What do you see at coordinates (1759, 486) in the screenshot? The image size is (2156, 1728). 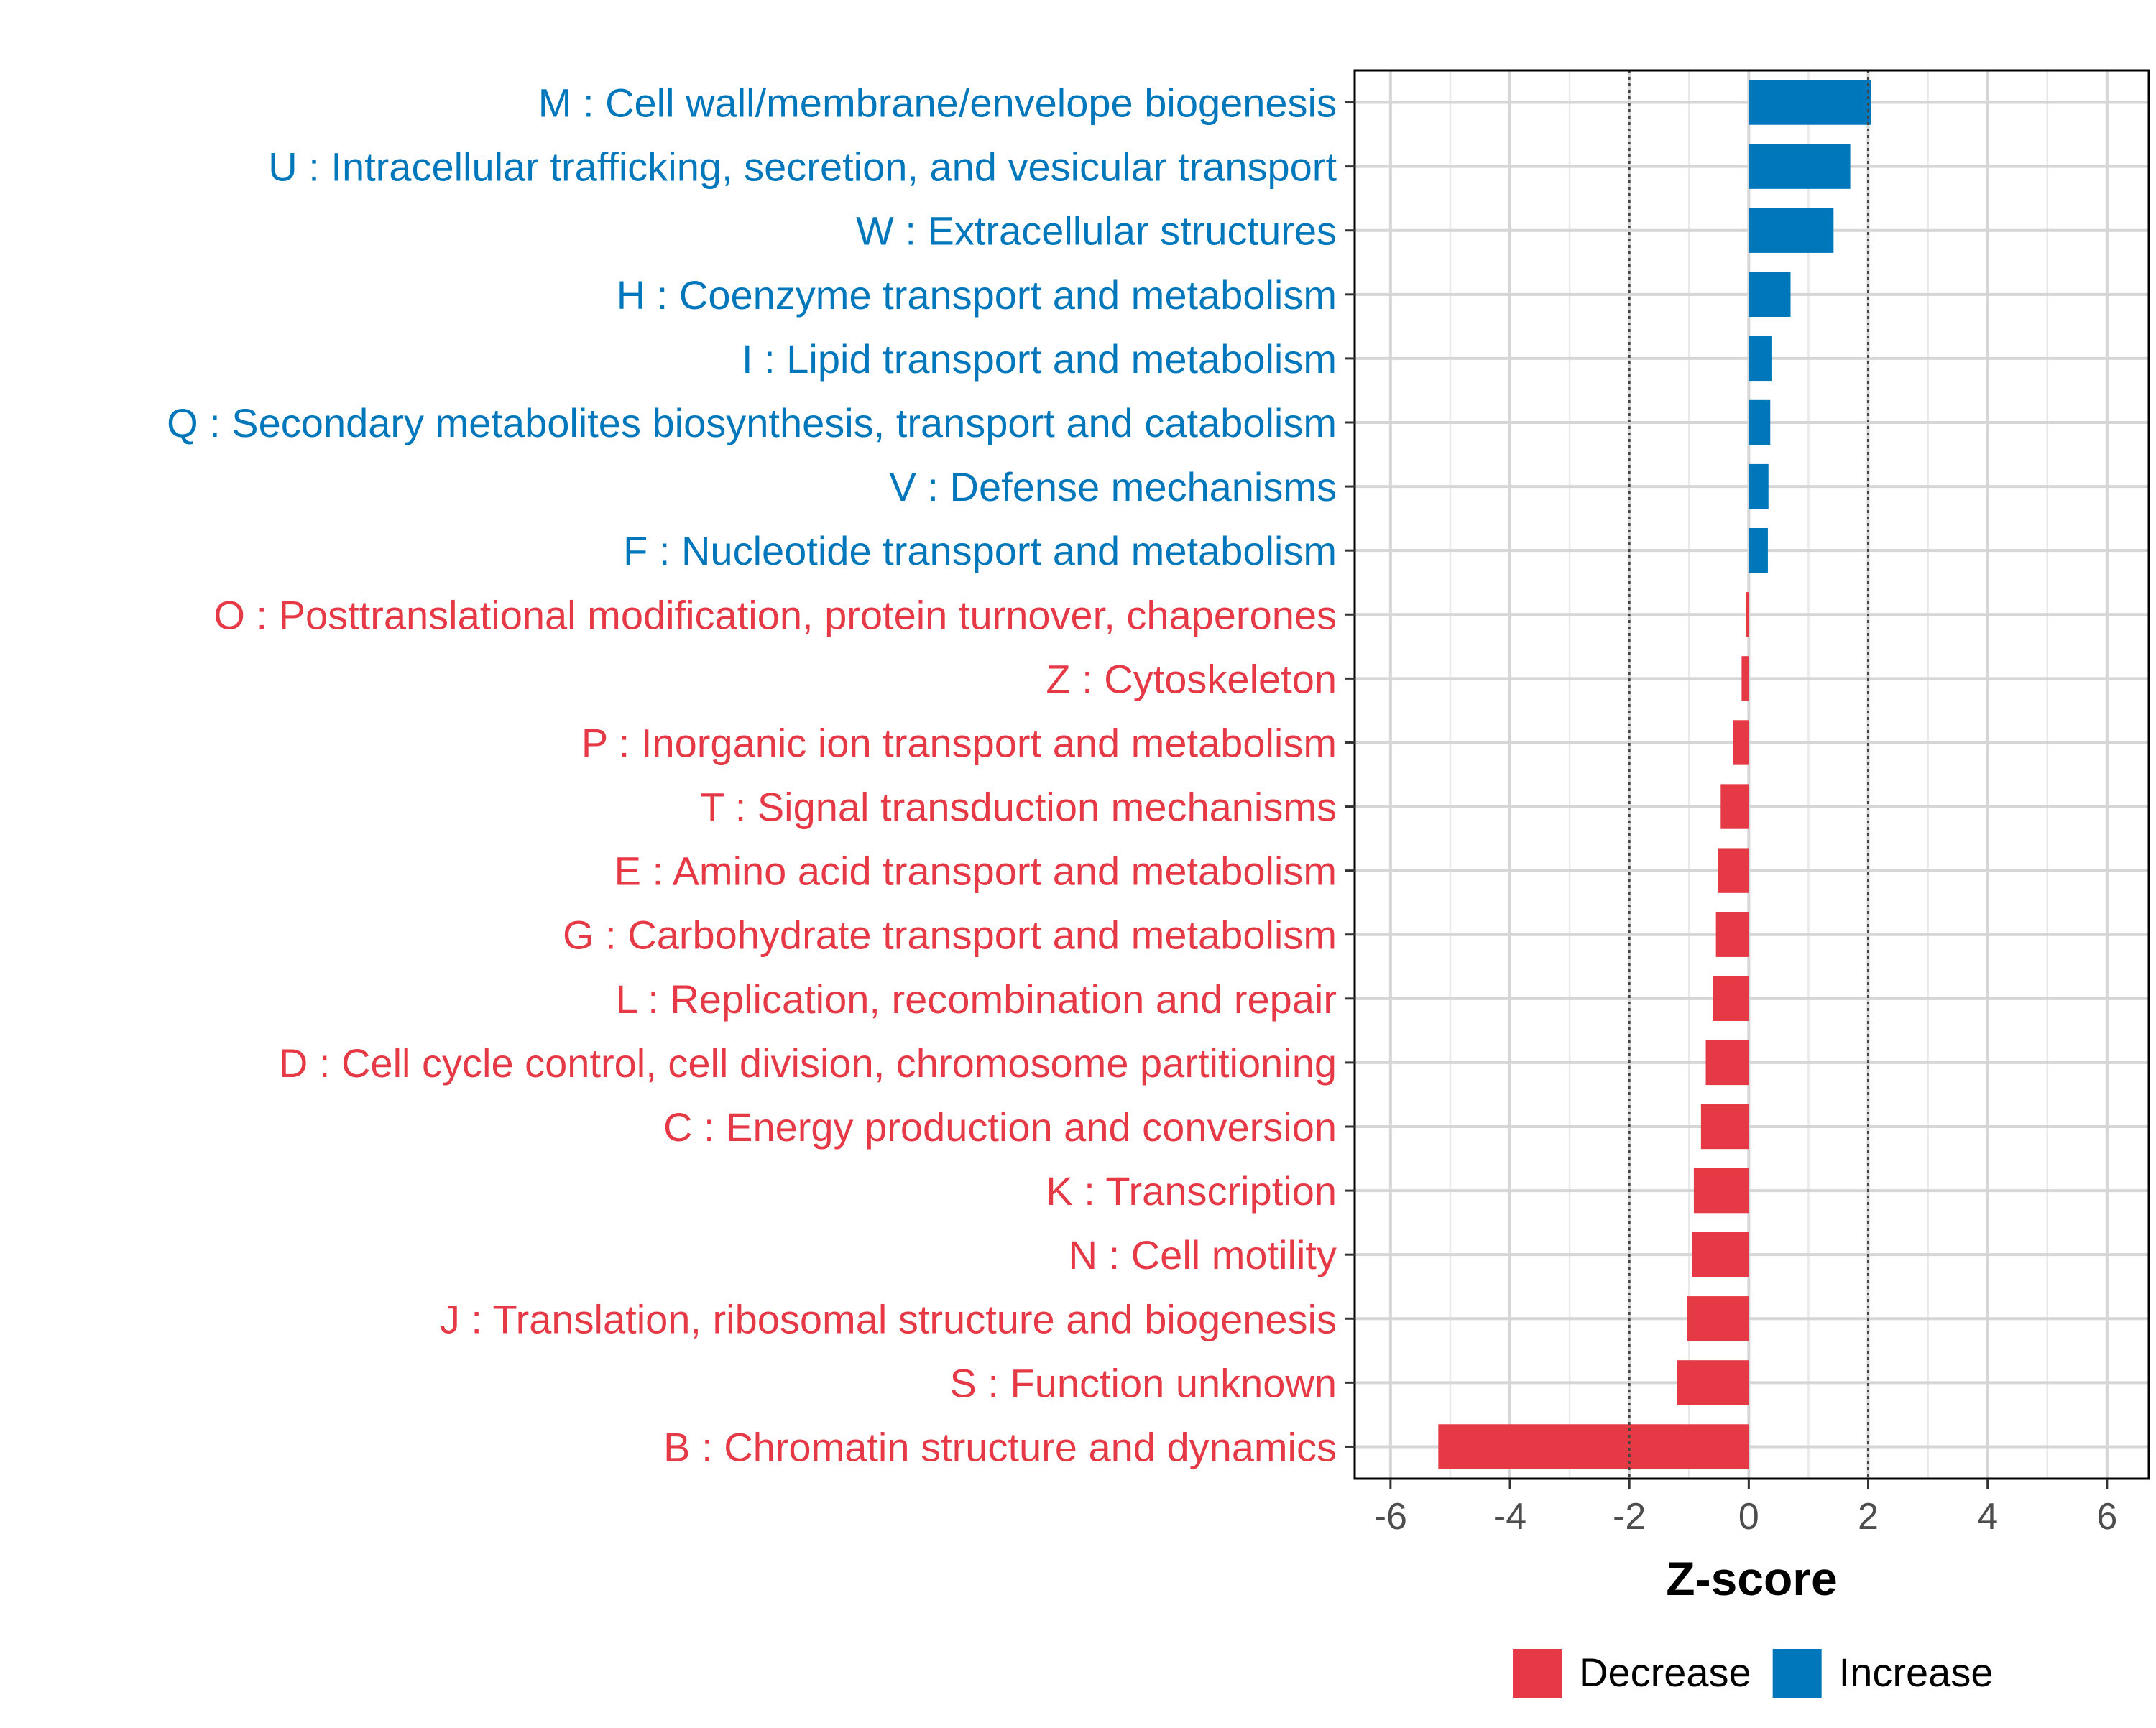 I see `bar-v` at bounding box center [1759, 486].